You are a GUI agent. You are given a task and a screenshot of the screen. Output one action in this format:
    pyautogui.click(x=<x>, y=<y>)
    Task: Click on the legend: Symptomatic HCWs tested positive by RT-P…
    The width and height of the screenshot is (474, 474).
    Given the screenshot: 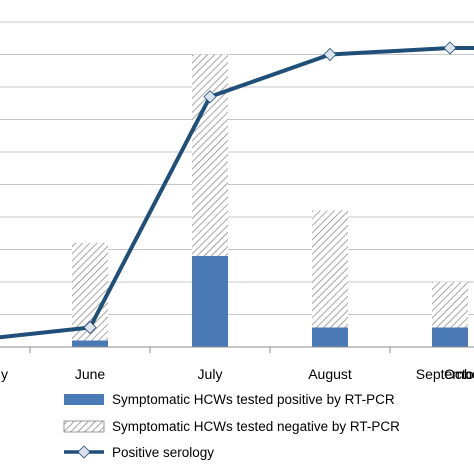 What is the action you would take?
    pyautogui.click(x=231, y=426)
    